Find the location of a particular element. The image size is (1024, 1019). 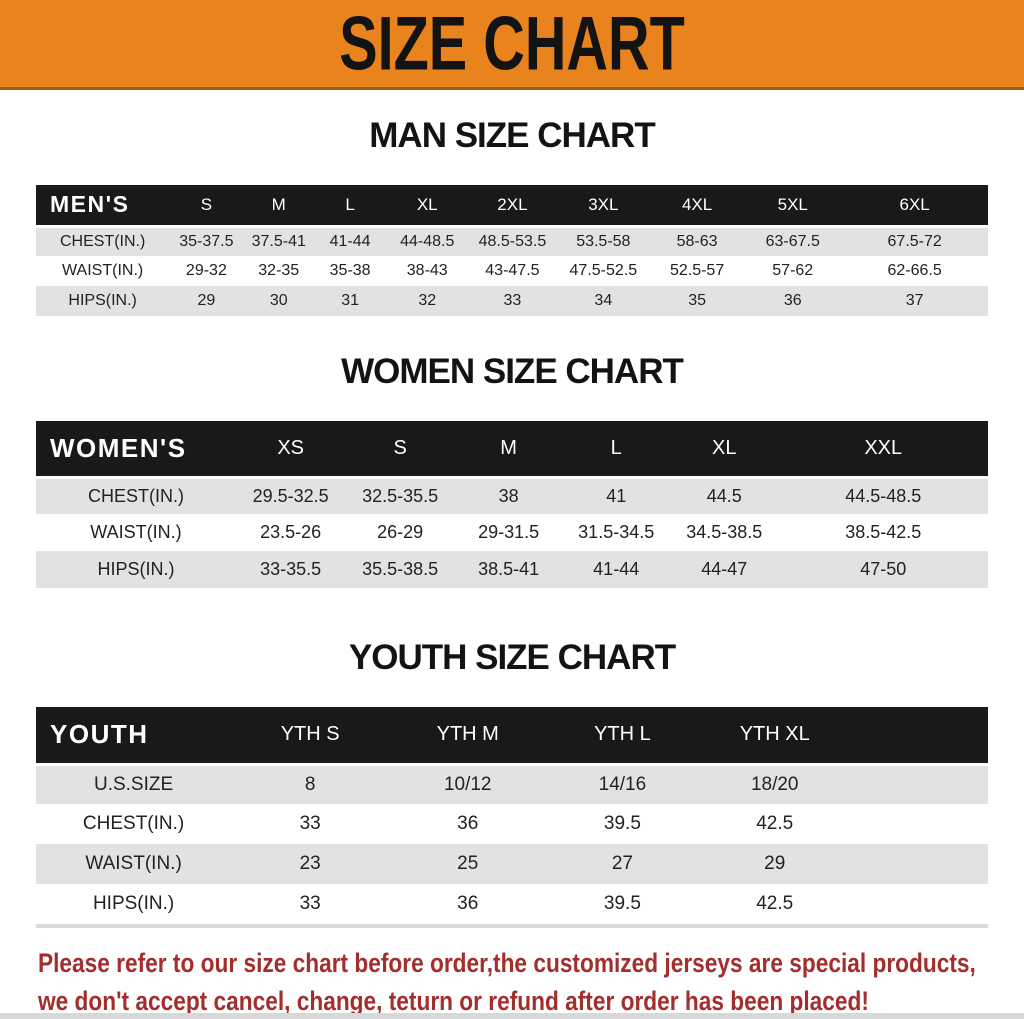

table-cell: 27 is located at coordinates (622, 864).